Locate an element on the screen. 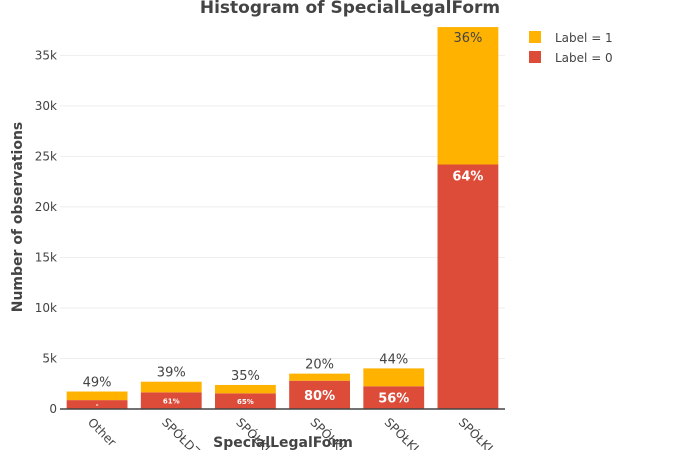  bar-pct-label-0: 56% is located at coordinates (393, 399).